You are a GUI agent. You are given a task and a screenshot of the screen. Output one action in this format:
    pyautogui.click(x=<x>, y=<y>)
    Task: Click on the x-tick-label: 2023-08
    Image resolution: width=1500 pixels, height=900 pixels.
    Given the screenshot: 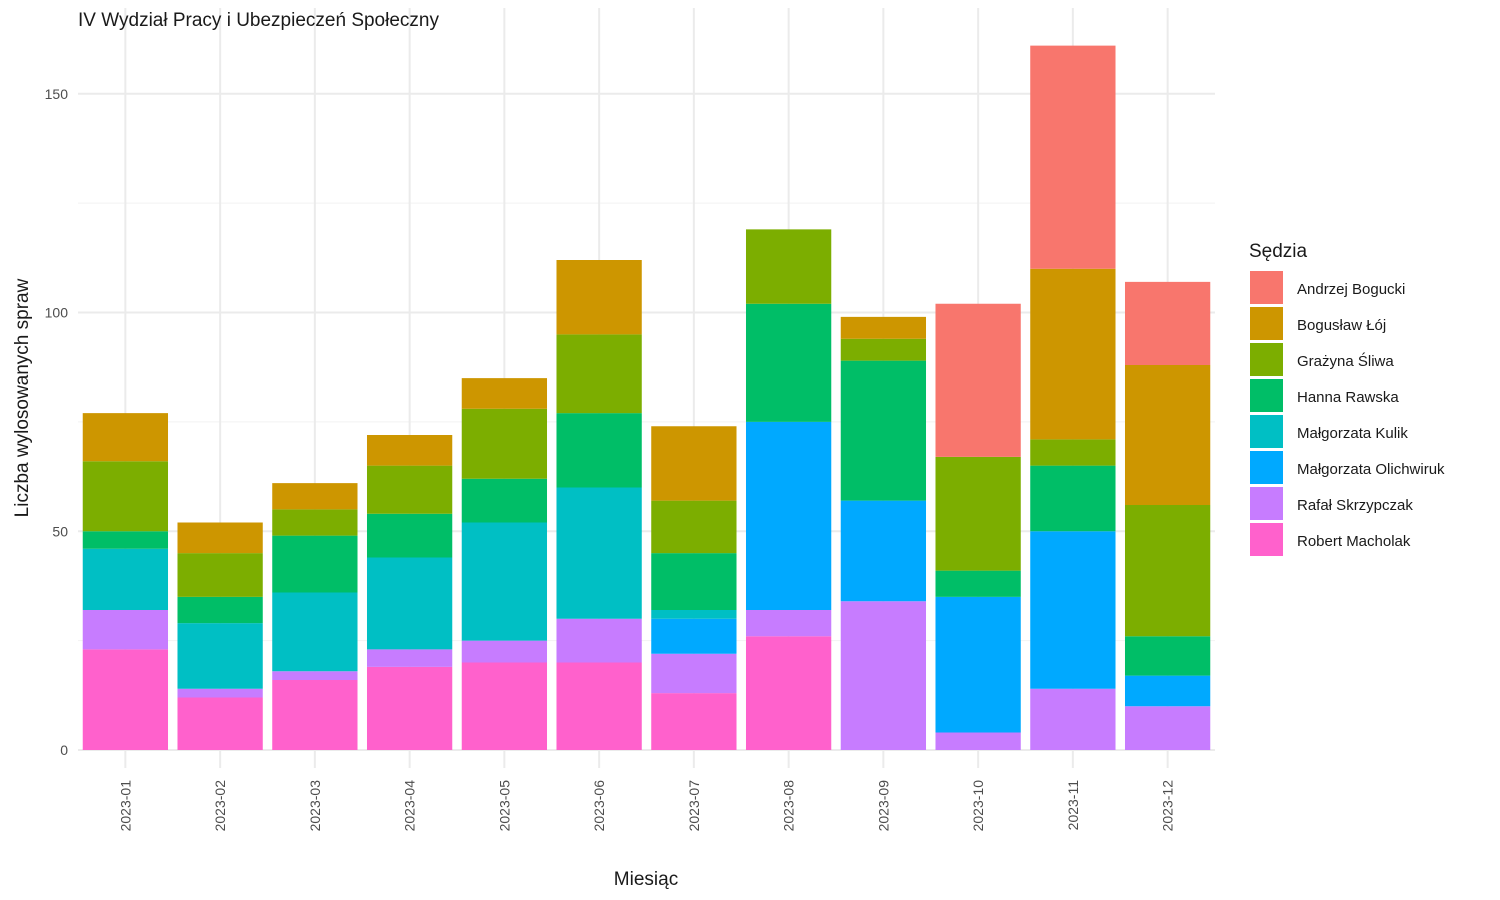 What is the action you would take?
    pyautogui.click(x=789, y=806)
    